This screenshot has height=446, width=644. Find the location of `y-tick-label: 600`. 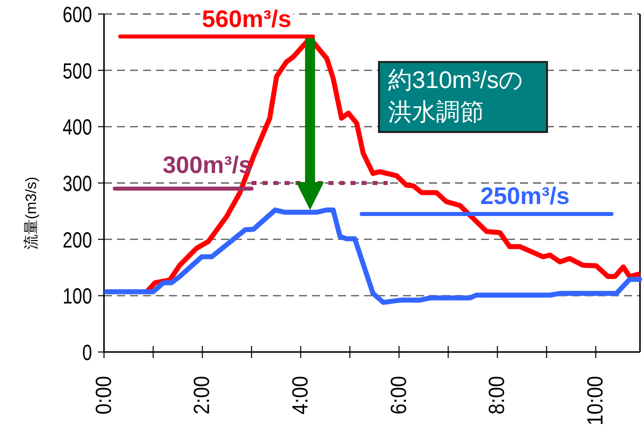

y-tick-label: 600 is located at coordinates (77, 15).